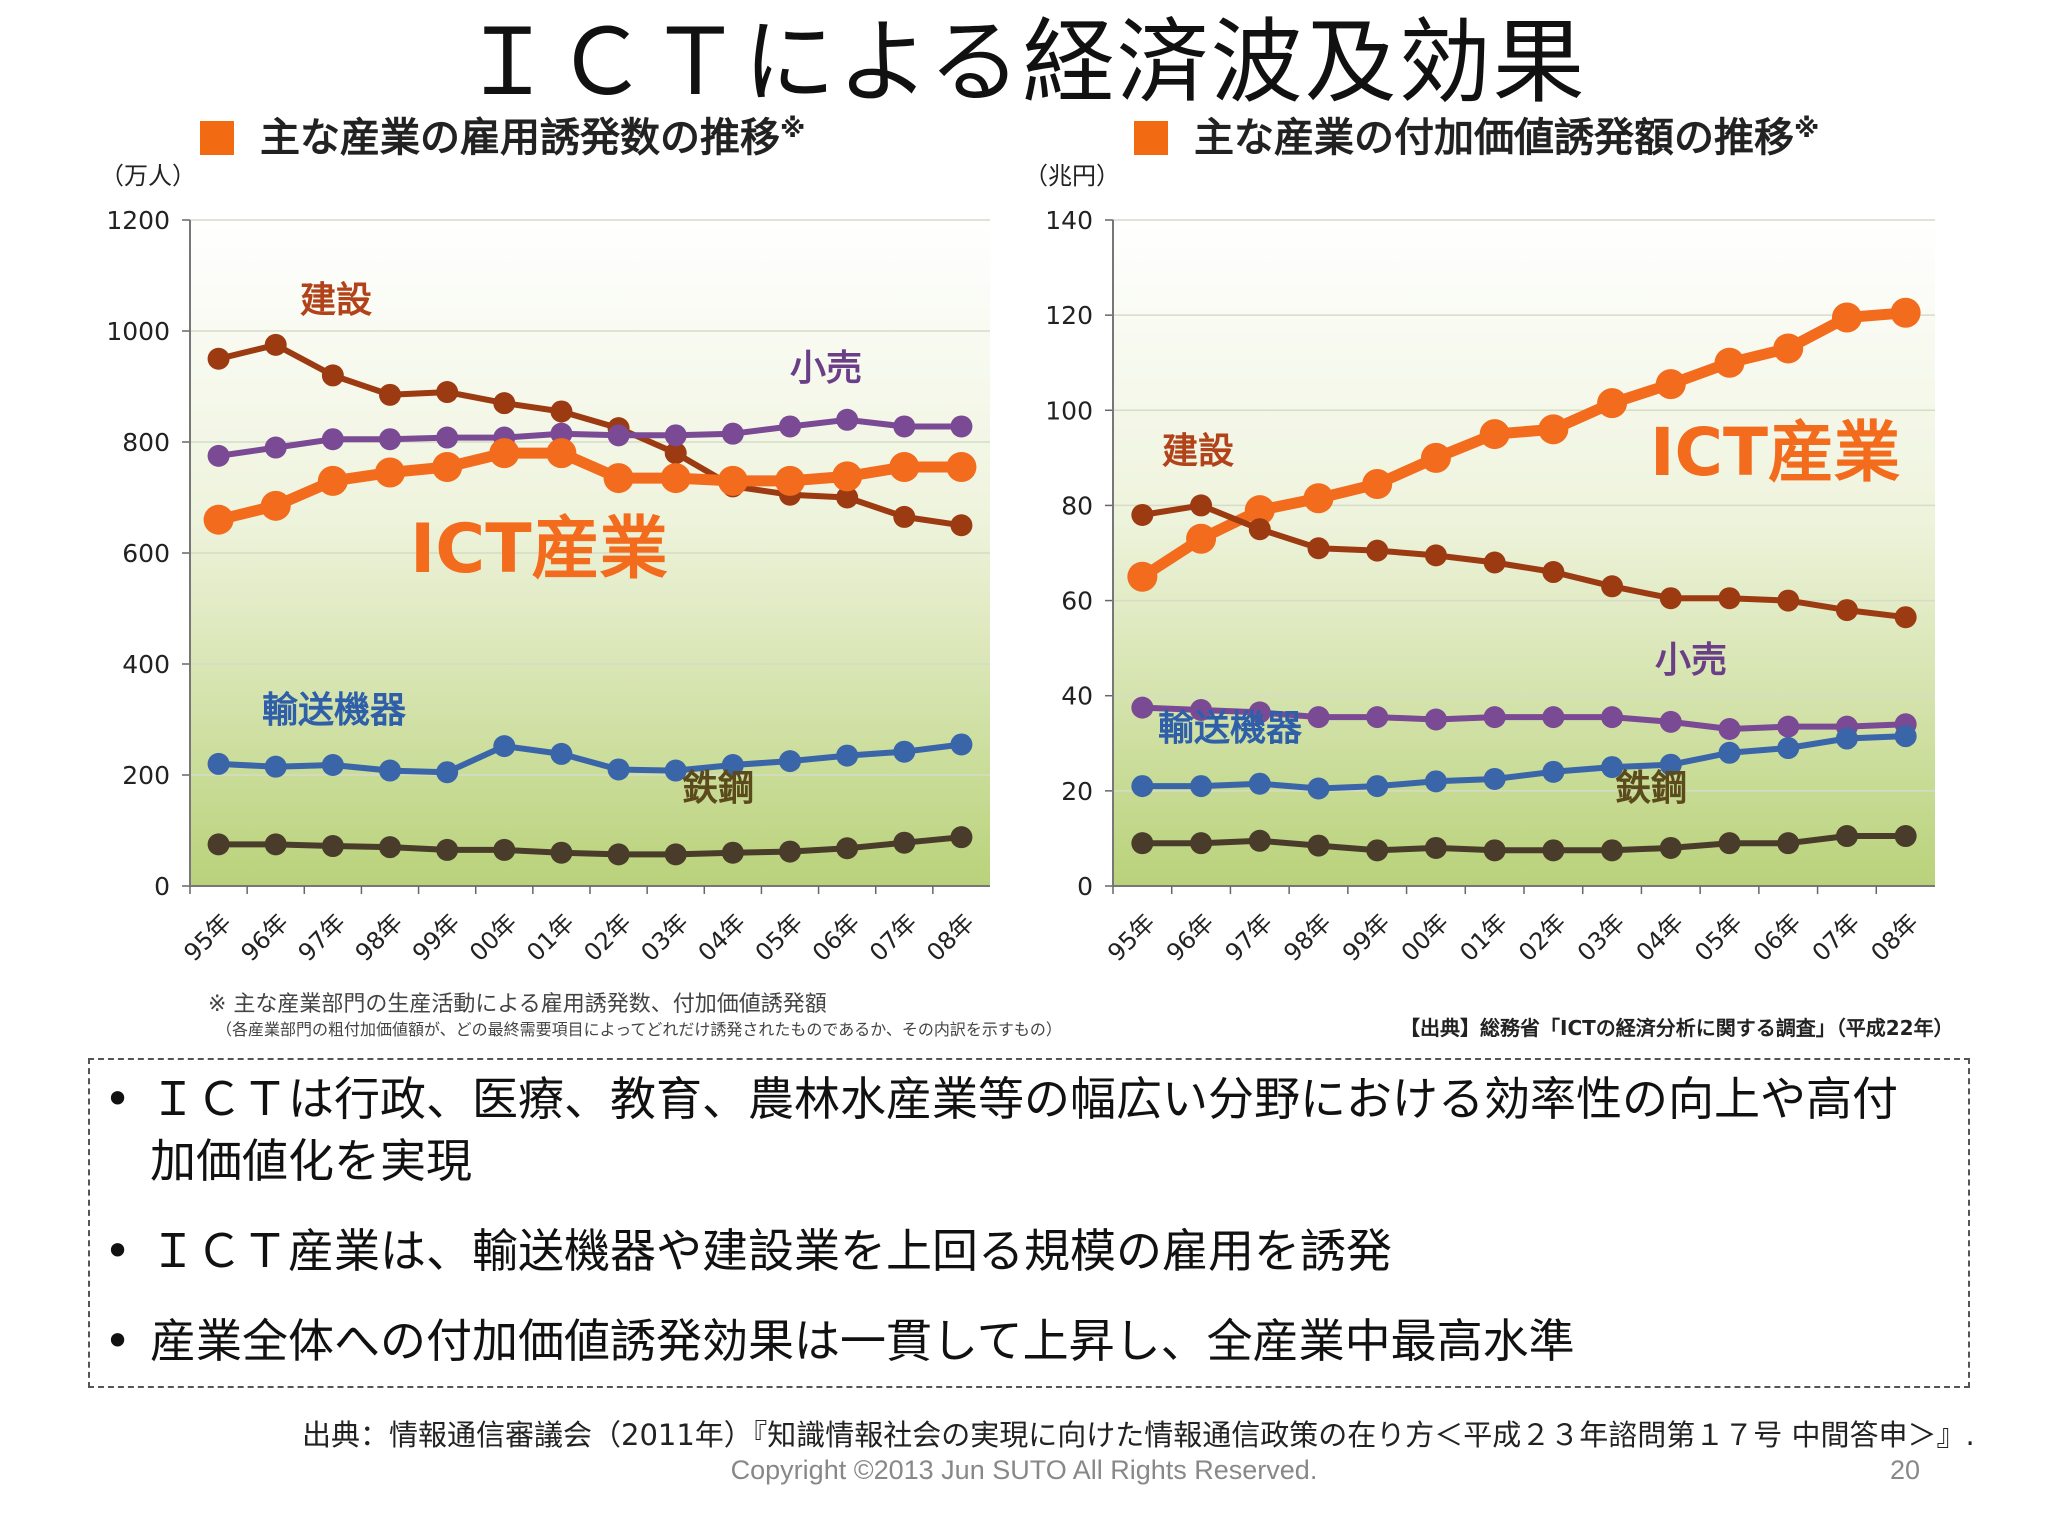 The width and height of the screenshot is (2048, 1536). I want to click on x-tick-label: 00年, so click(493, 937).